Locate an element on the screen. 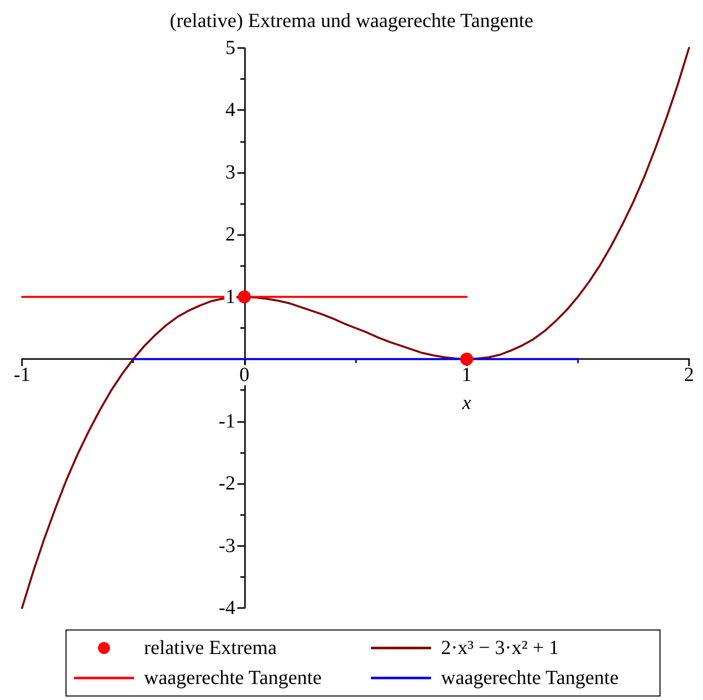 The image size is (703, 700). chart-title: (relative) Extrema und waagerechte Tangente is located at coordinates (352, 21).